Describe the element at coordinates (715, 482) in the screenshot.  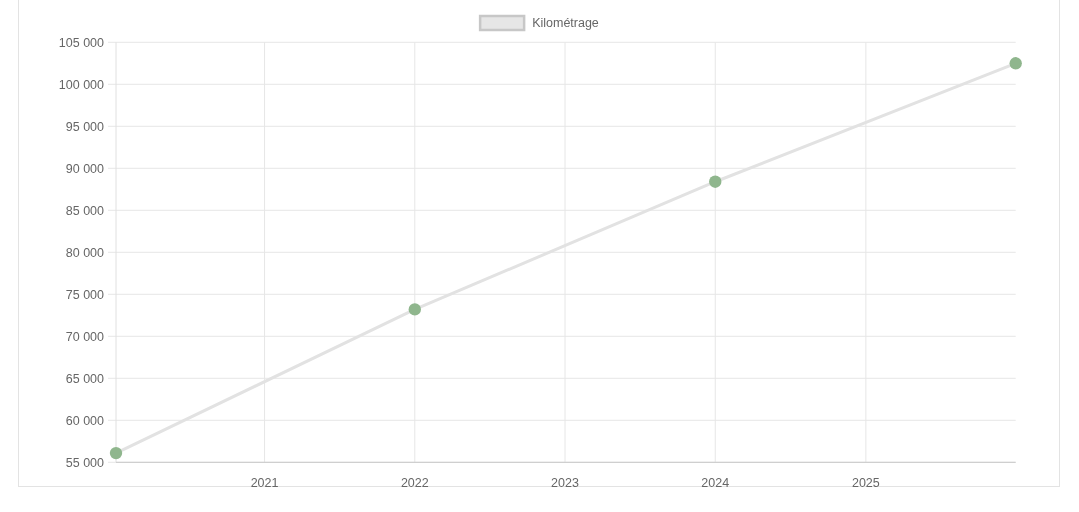
I see `x-tick-label: 2024` at that location.